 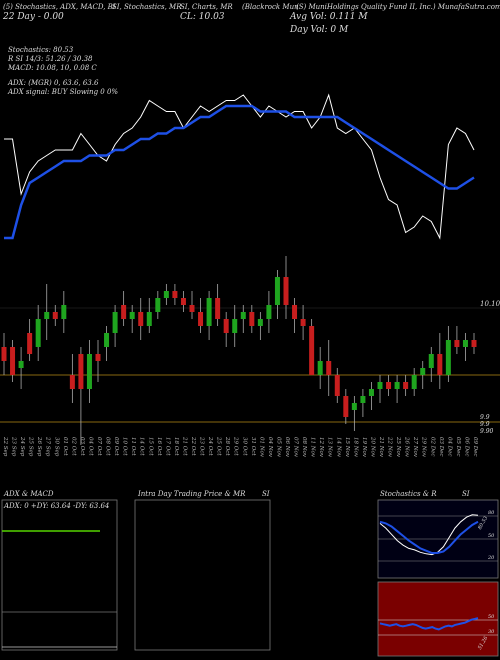 I want to click on date-label: 13 Nov, so click(x=330, y=447).